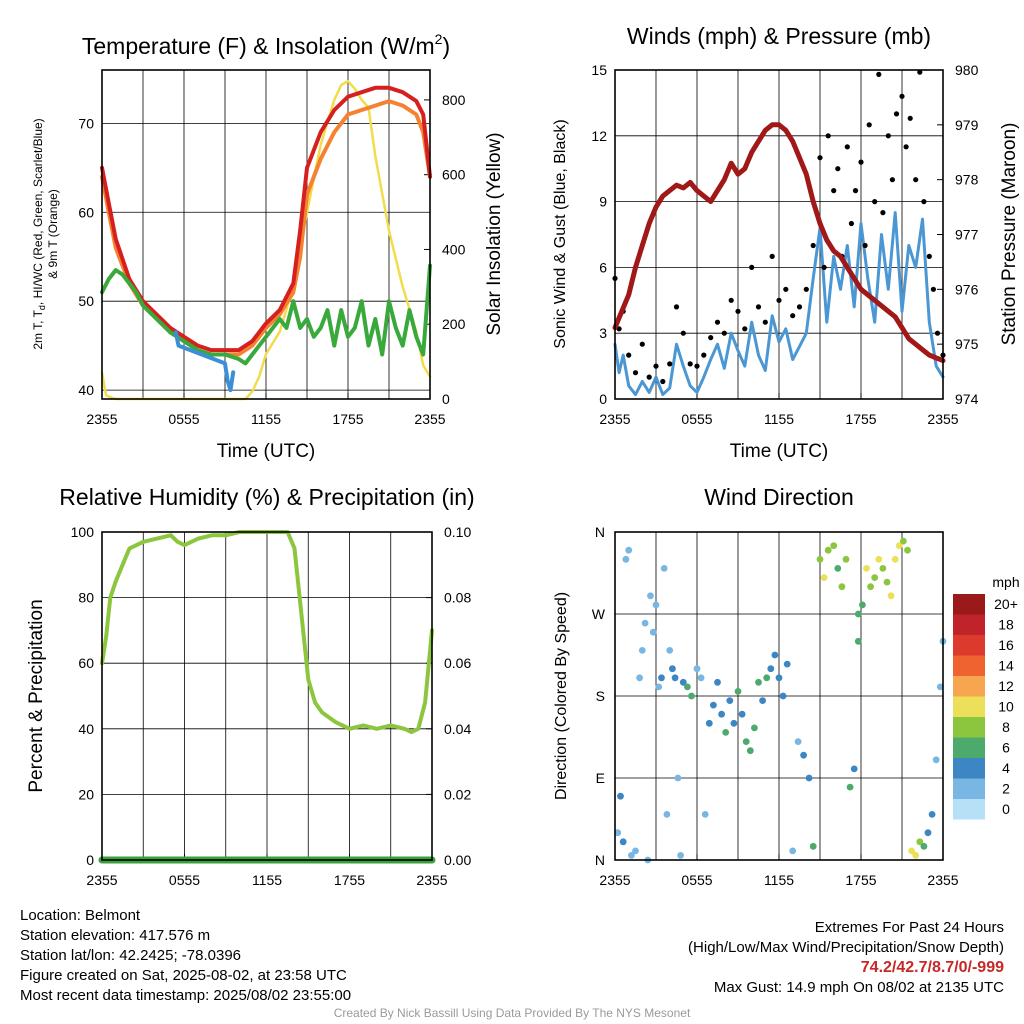  I want to click on winds-ylabel: Sonic Wind & Gust (Blue, Black), so click(560, 233).